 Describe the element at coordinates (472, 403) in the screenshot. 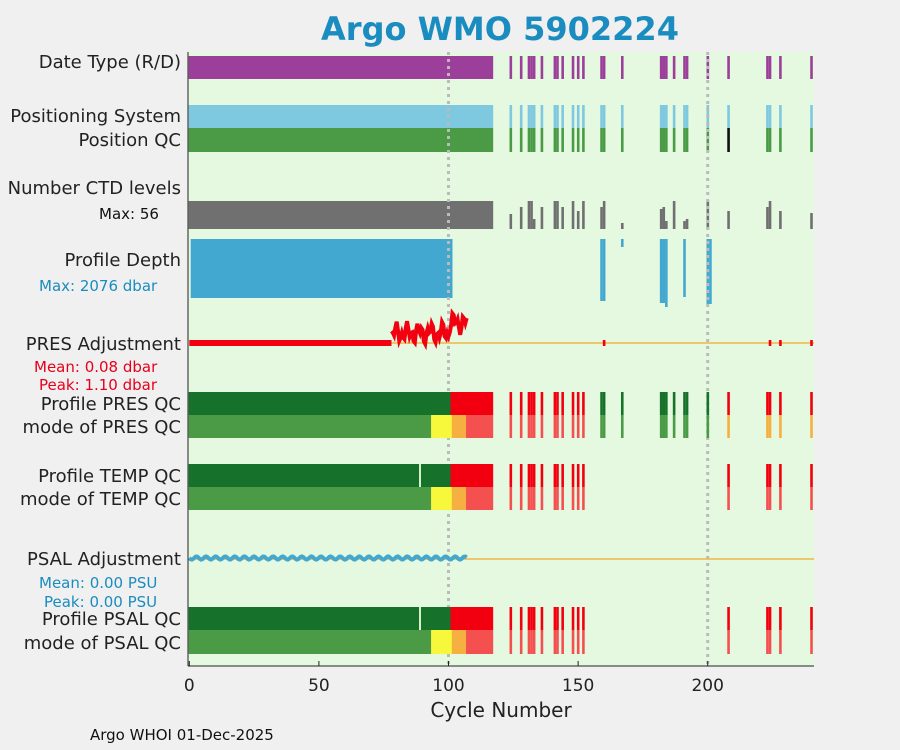

I see `pres-profile-qc-bad` at that location.